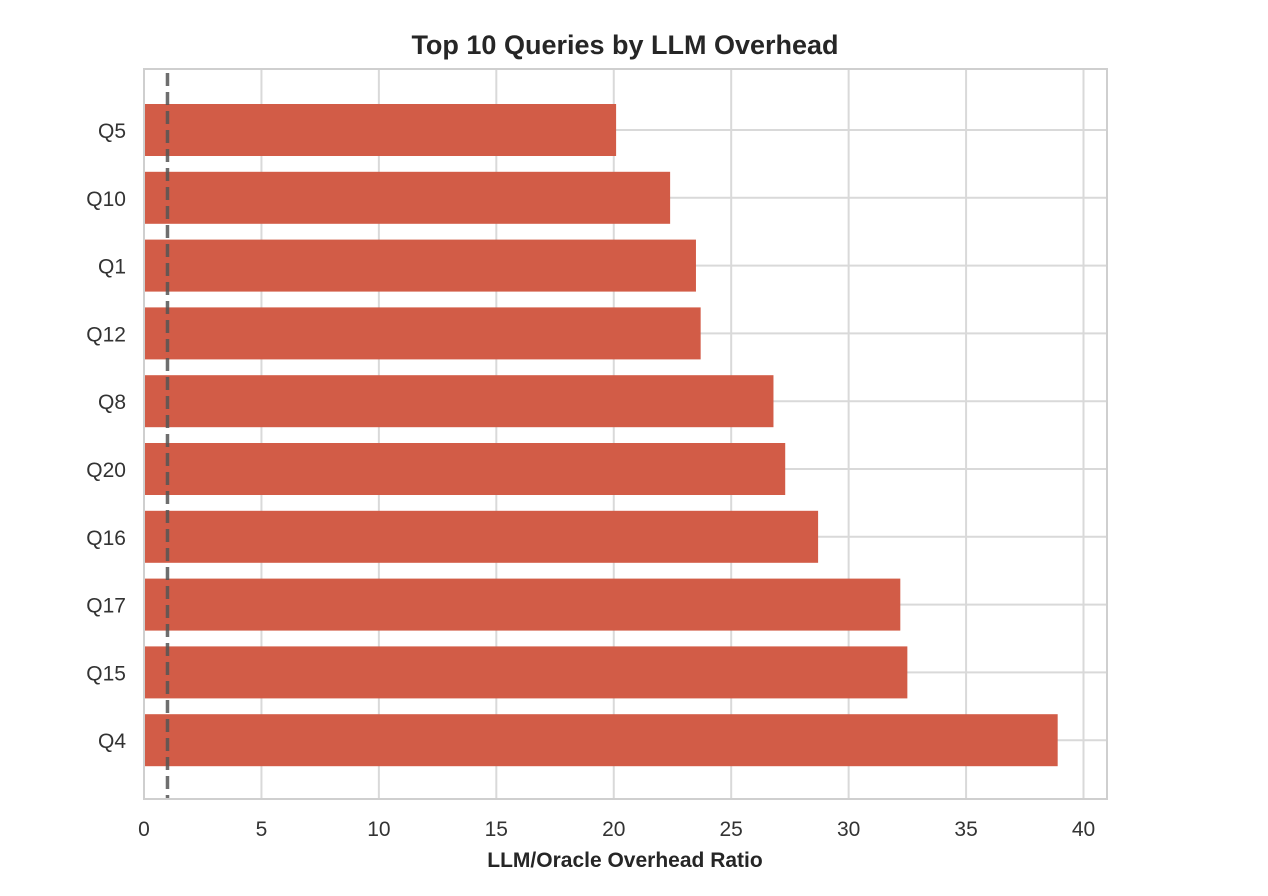 Image resolution: width=1268 pixels, height=896 pixels. Describe the element at coordinates (601, 740) in the screenshot. I see `bar-q4` at that location.